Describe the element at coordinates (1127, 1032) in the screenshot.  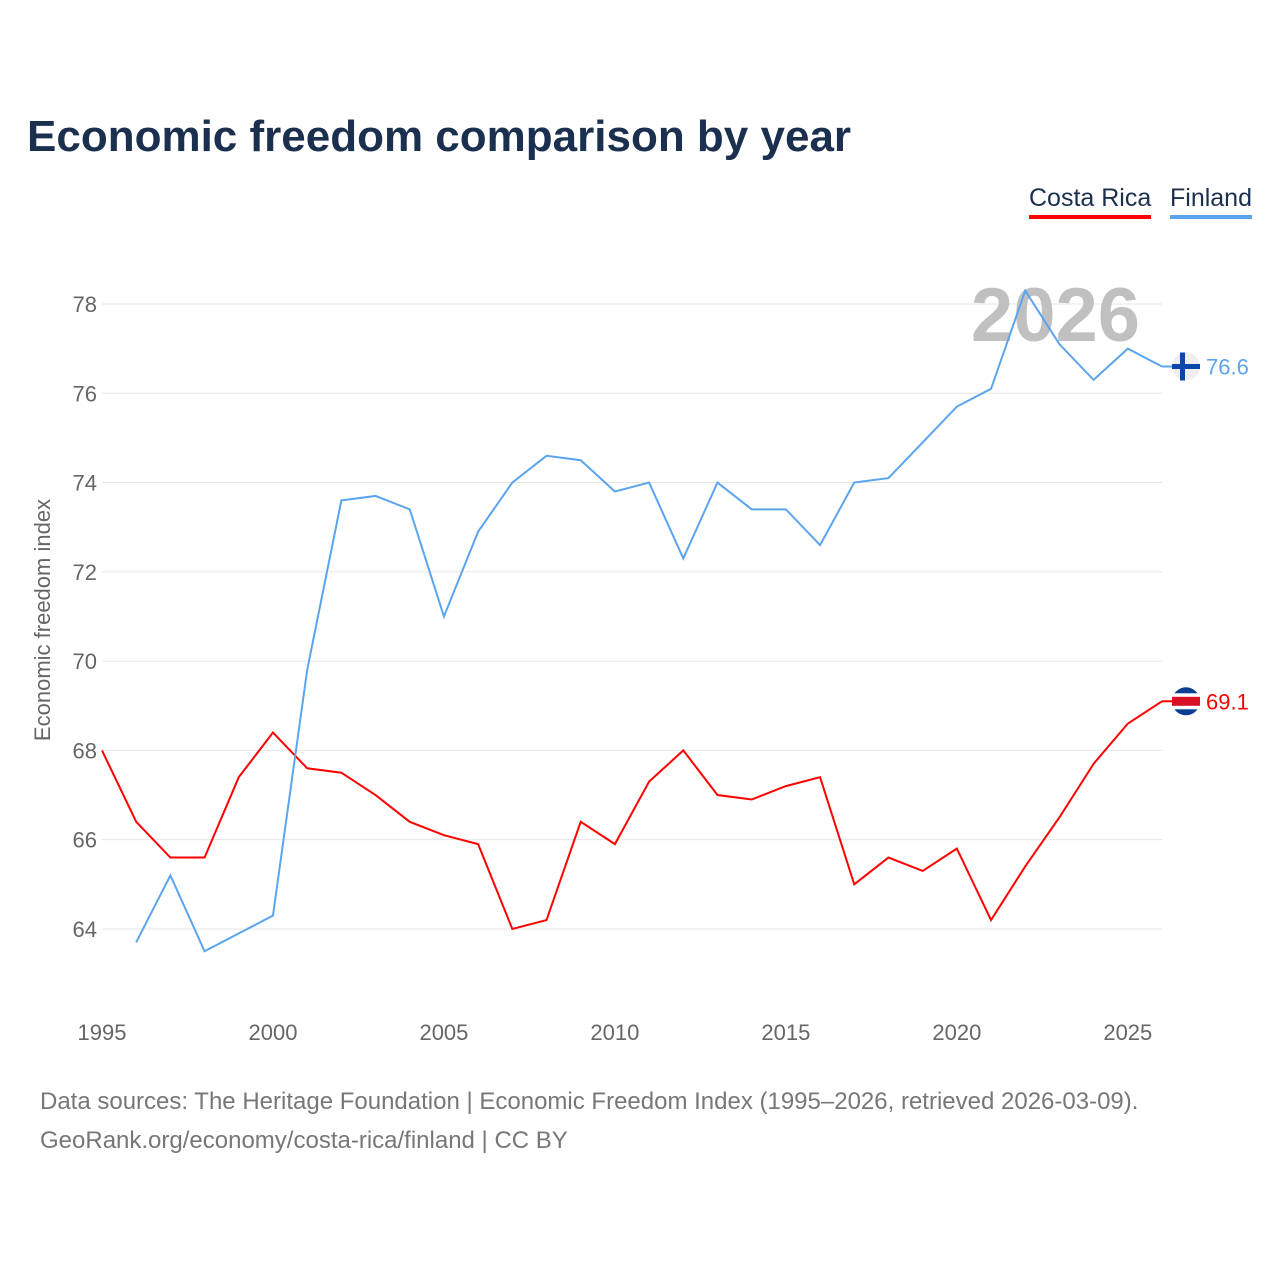
I see `x-tick-label: 2025` at that location.